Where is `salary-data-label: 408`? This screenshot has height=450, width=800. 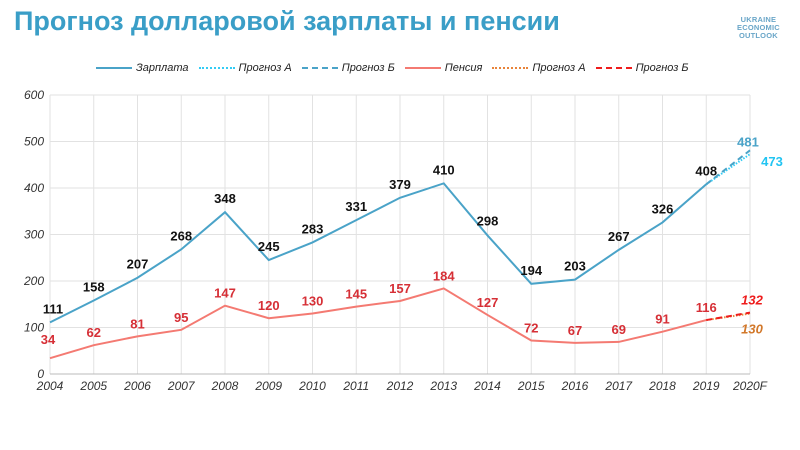 salary-data-label: 408 is located at coordinates (706, 170).